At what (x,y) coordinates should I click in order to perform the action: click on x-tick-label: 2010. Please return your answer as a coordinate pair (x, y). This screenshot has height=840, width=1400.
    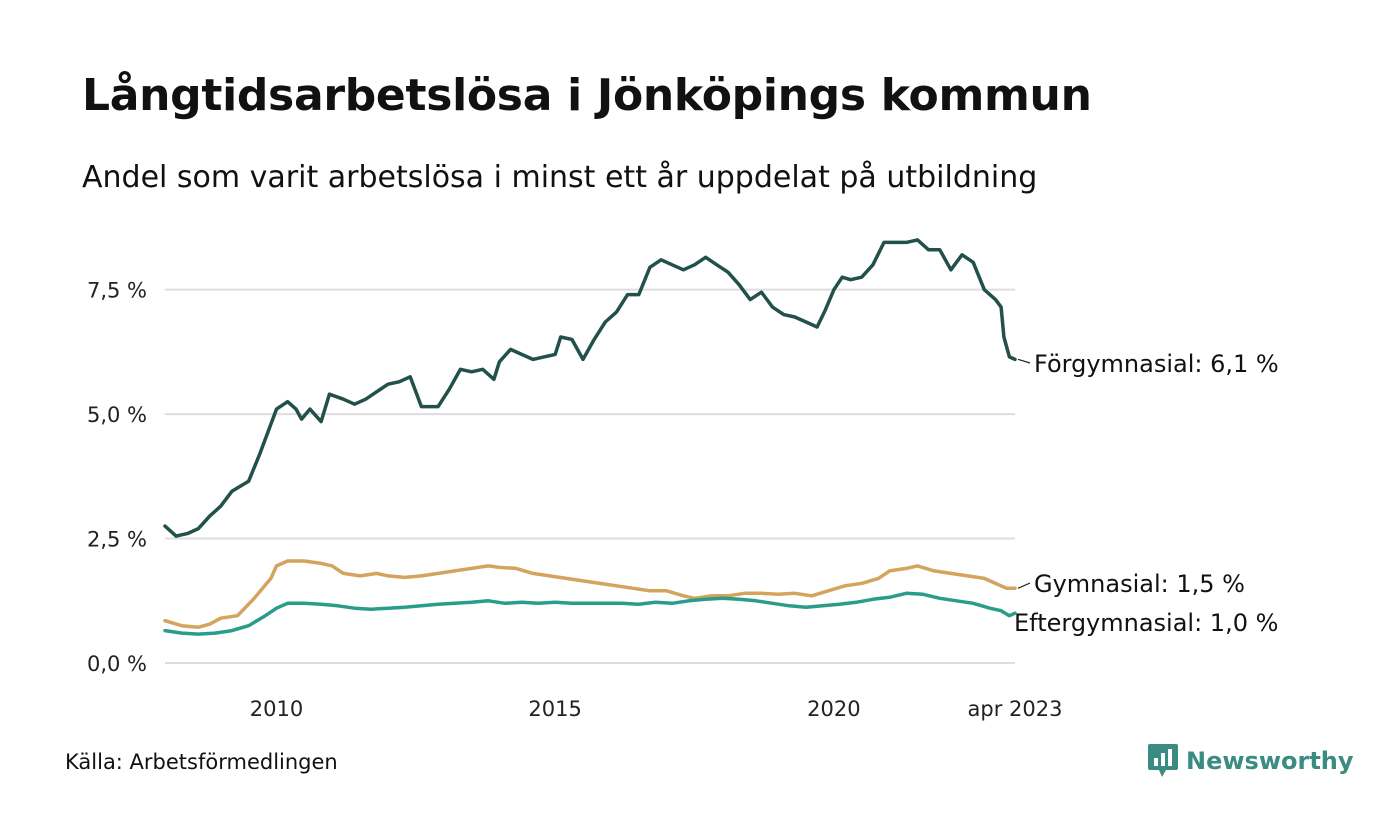
    Looking at the image, I should click on (276, 709).